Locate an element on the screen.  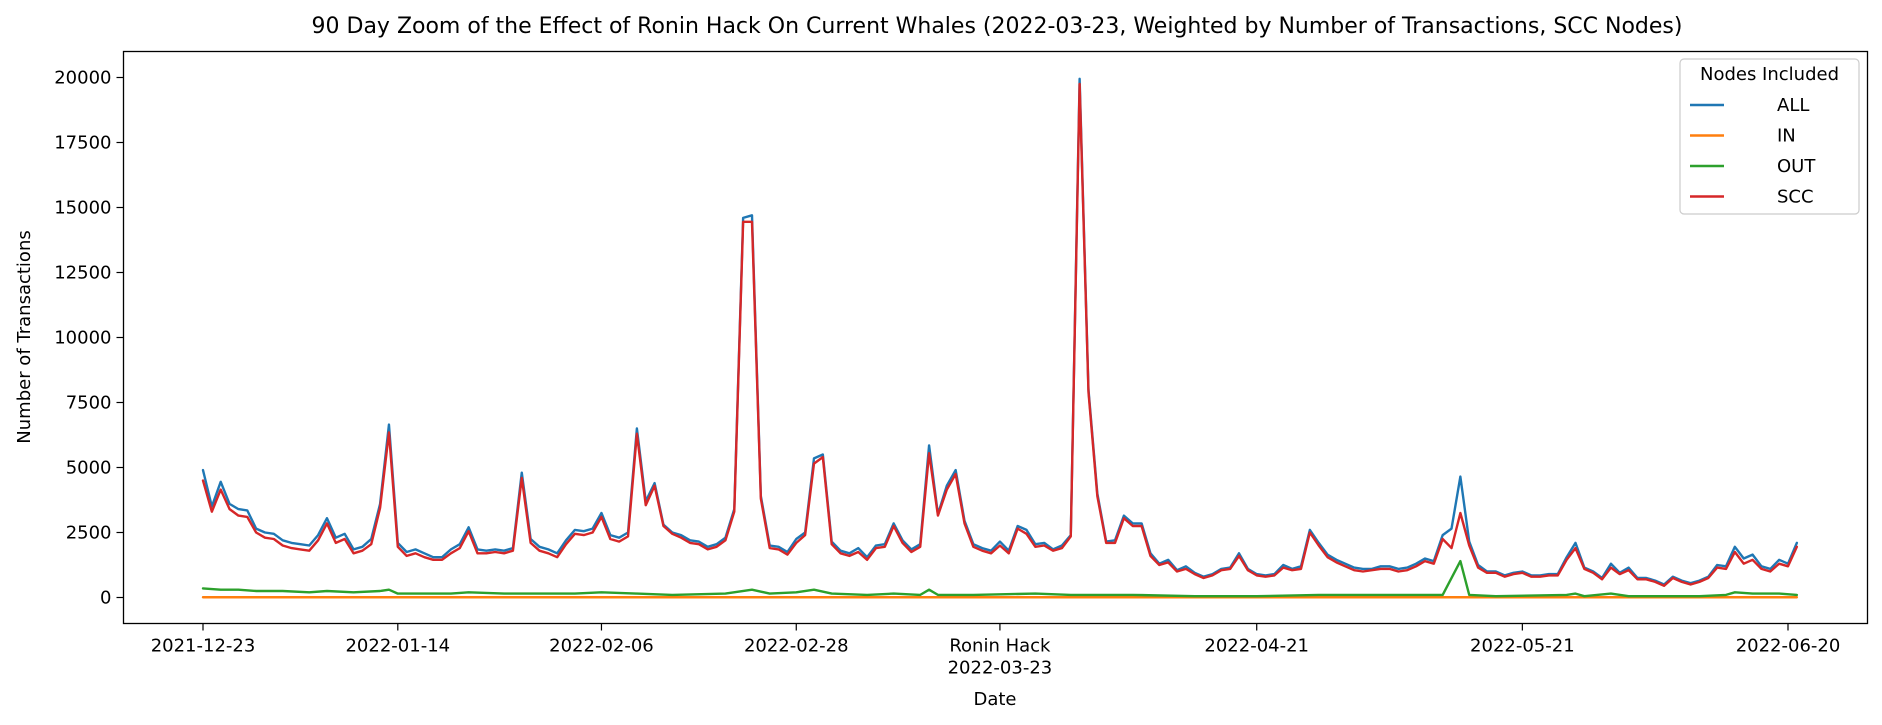
series-line-out is located at coordinates (1000, 578).